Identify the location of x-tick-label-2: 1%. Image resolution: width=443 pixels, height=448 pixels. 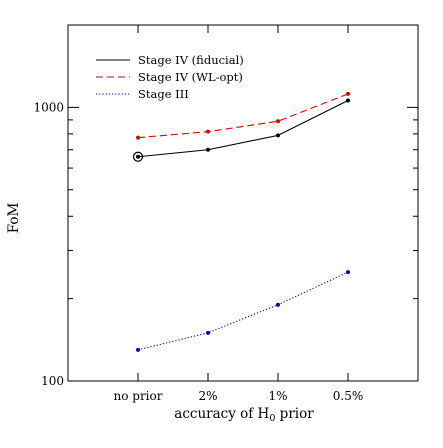
(277, 396).